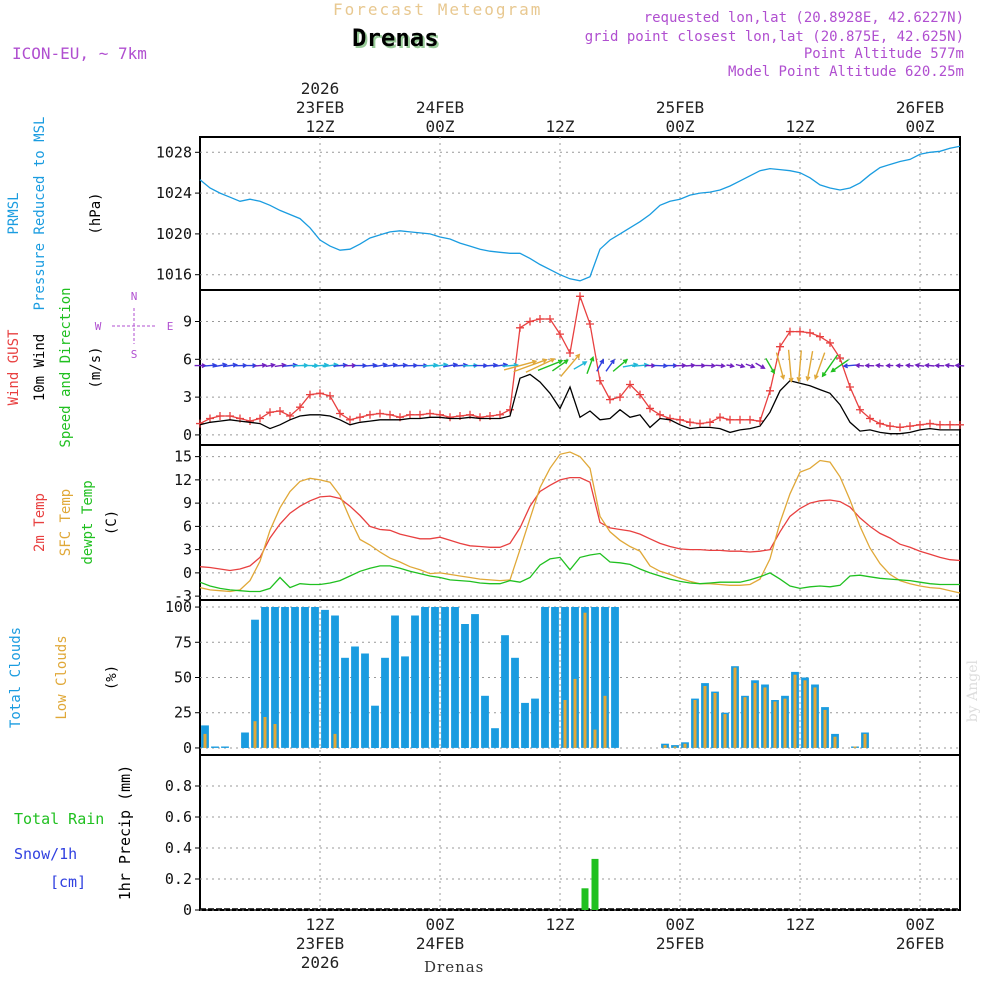 This screenshot has width=1000, height=1000. Describe the element at coordinates (920, 107) in the screenshot. I see `time-label-top: 26FEB` at that location.